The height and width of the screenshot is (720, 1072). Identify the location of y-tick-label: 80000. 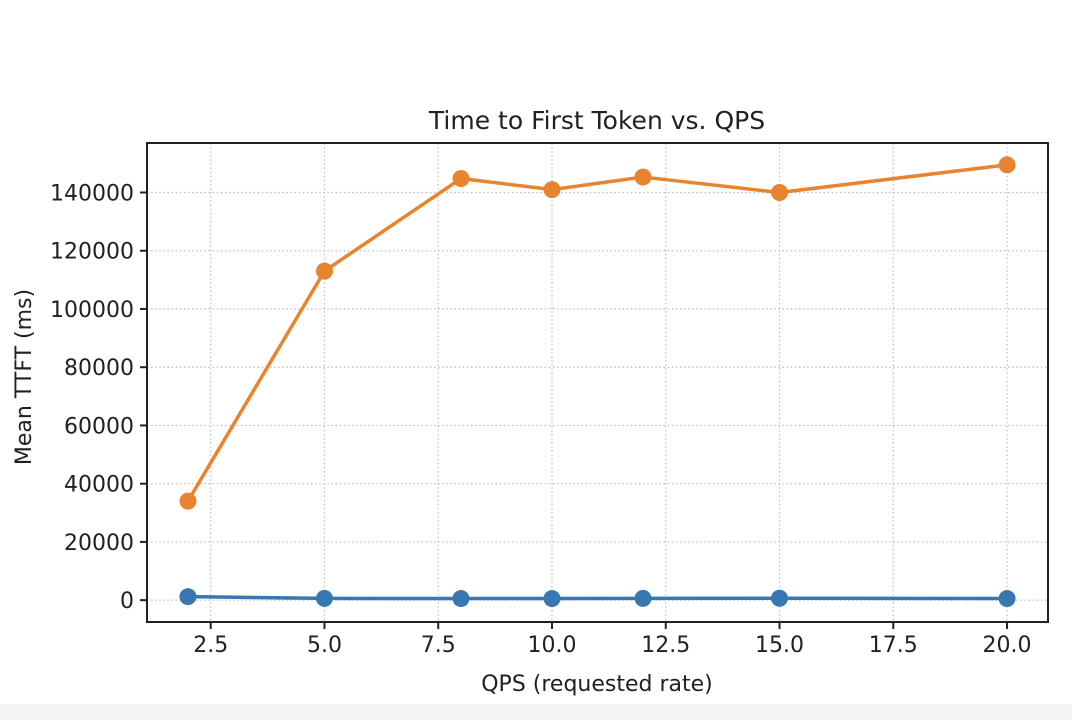
(99, 368).